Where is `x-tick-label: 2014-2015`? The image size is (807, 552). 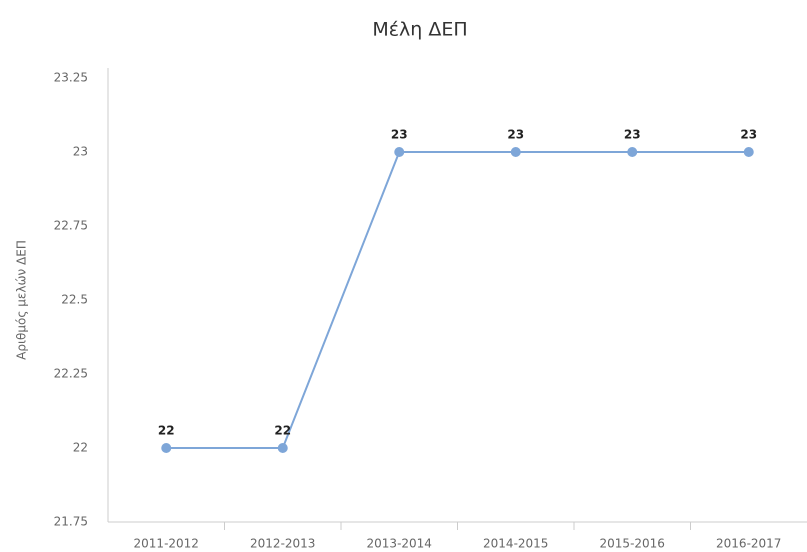
x-tick-label: 2014-2015 is located at coordinates (515, 544).